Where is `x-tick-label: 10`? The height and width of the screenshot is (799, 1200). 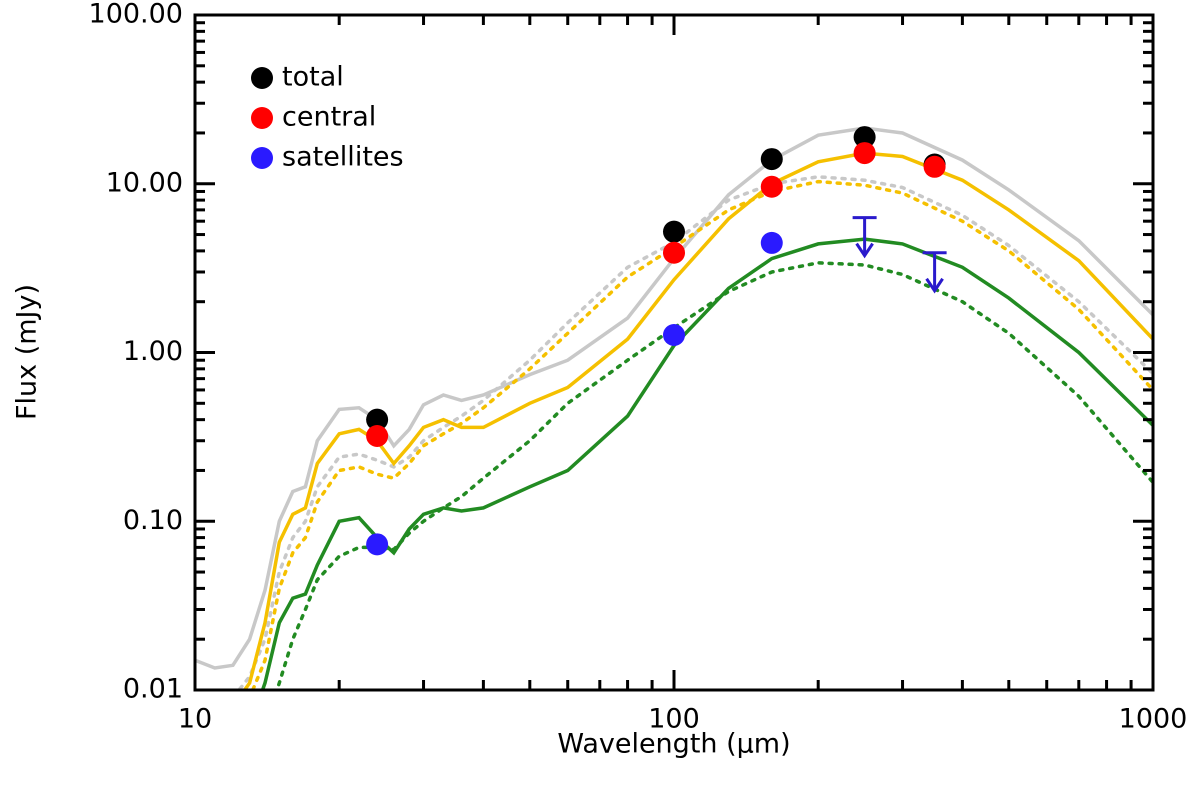
x-tick-label: 10 is located at coordinates (195, 719).